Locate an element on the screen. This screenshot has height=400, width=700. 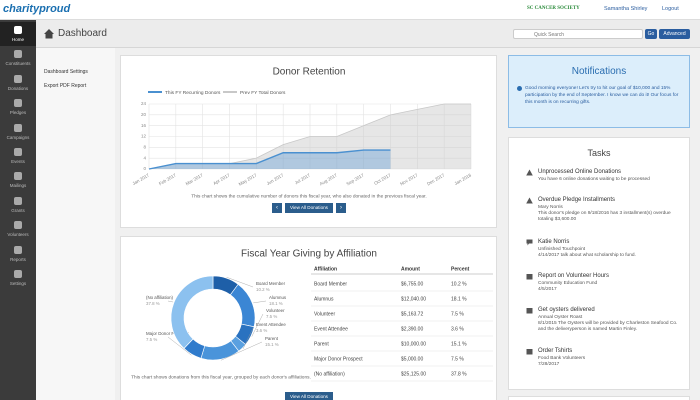
sidebar-item: Donations is located at coordinates (18, 83).